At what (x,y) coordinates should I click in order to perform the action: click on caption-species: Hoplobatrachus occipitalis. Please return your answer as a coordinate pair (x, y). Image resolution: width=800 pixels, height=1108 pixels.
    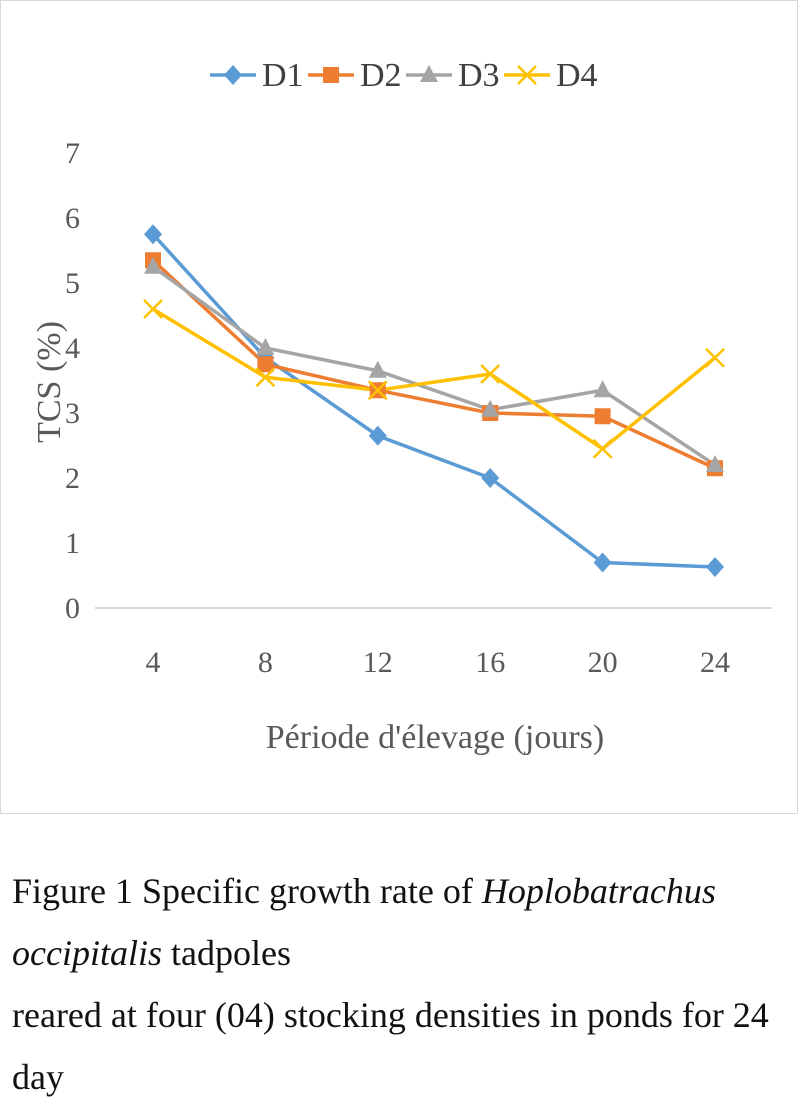
    Looking at the image, I should click on (364, 922).